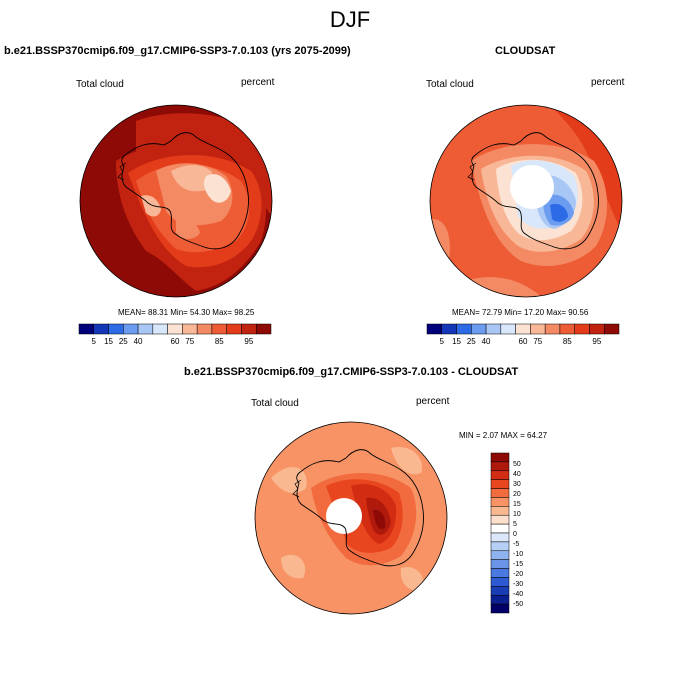 The width and height of the screenshot is (700, 700). Describe the element at coordinates (516, 544) in the screenshot. I see `colorbar-tick-label: -5` at that location.